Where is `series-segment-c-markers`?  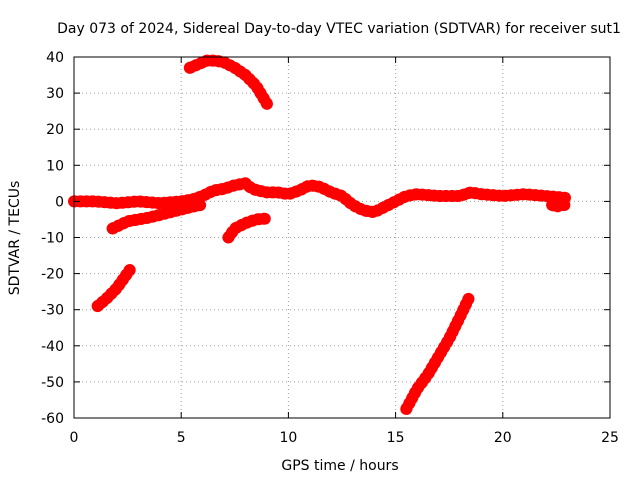
series-segment-c-markers is located at coordinates (246, 228).